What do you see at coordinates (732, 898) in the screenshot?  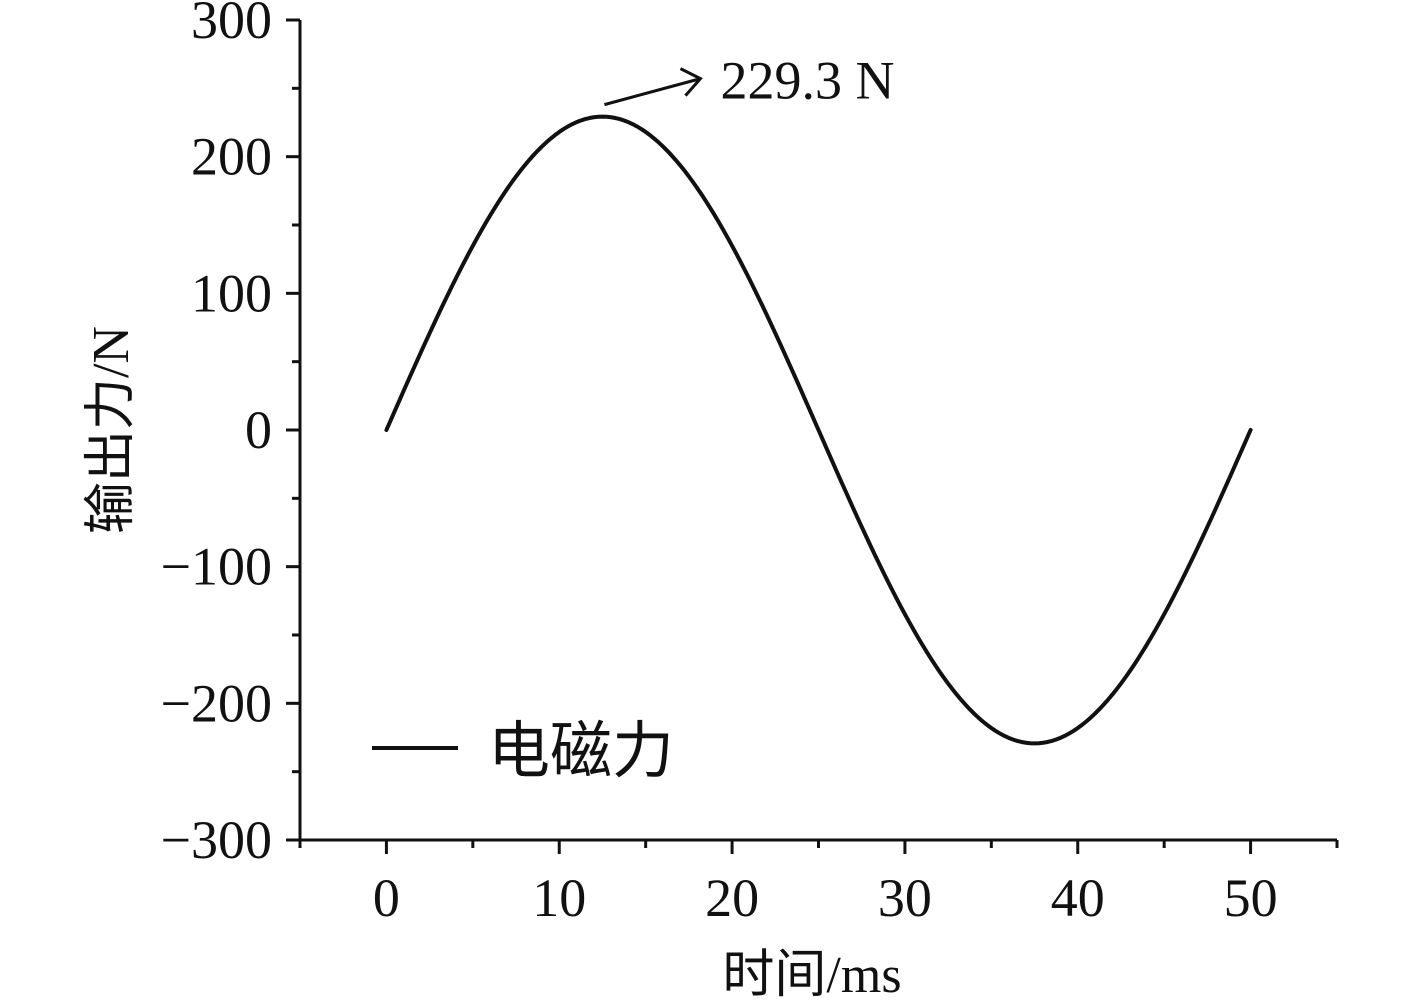 I see `x-tick-label: 20` at bounding box center [732, 898].